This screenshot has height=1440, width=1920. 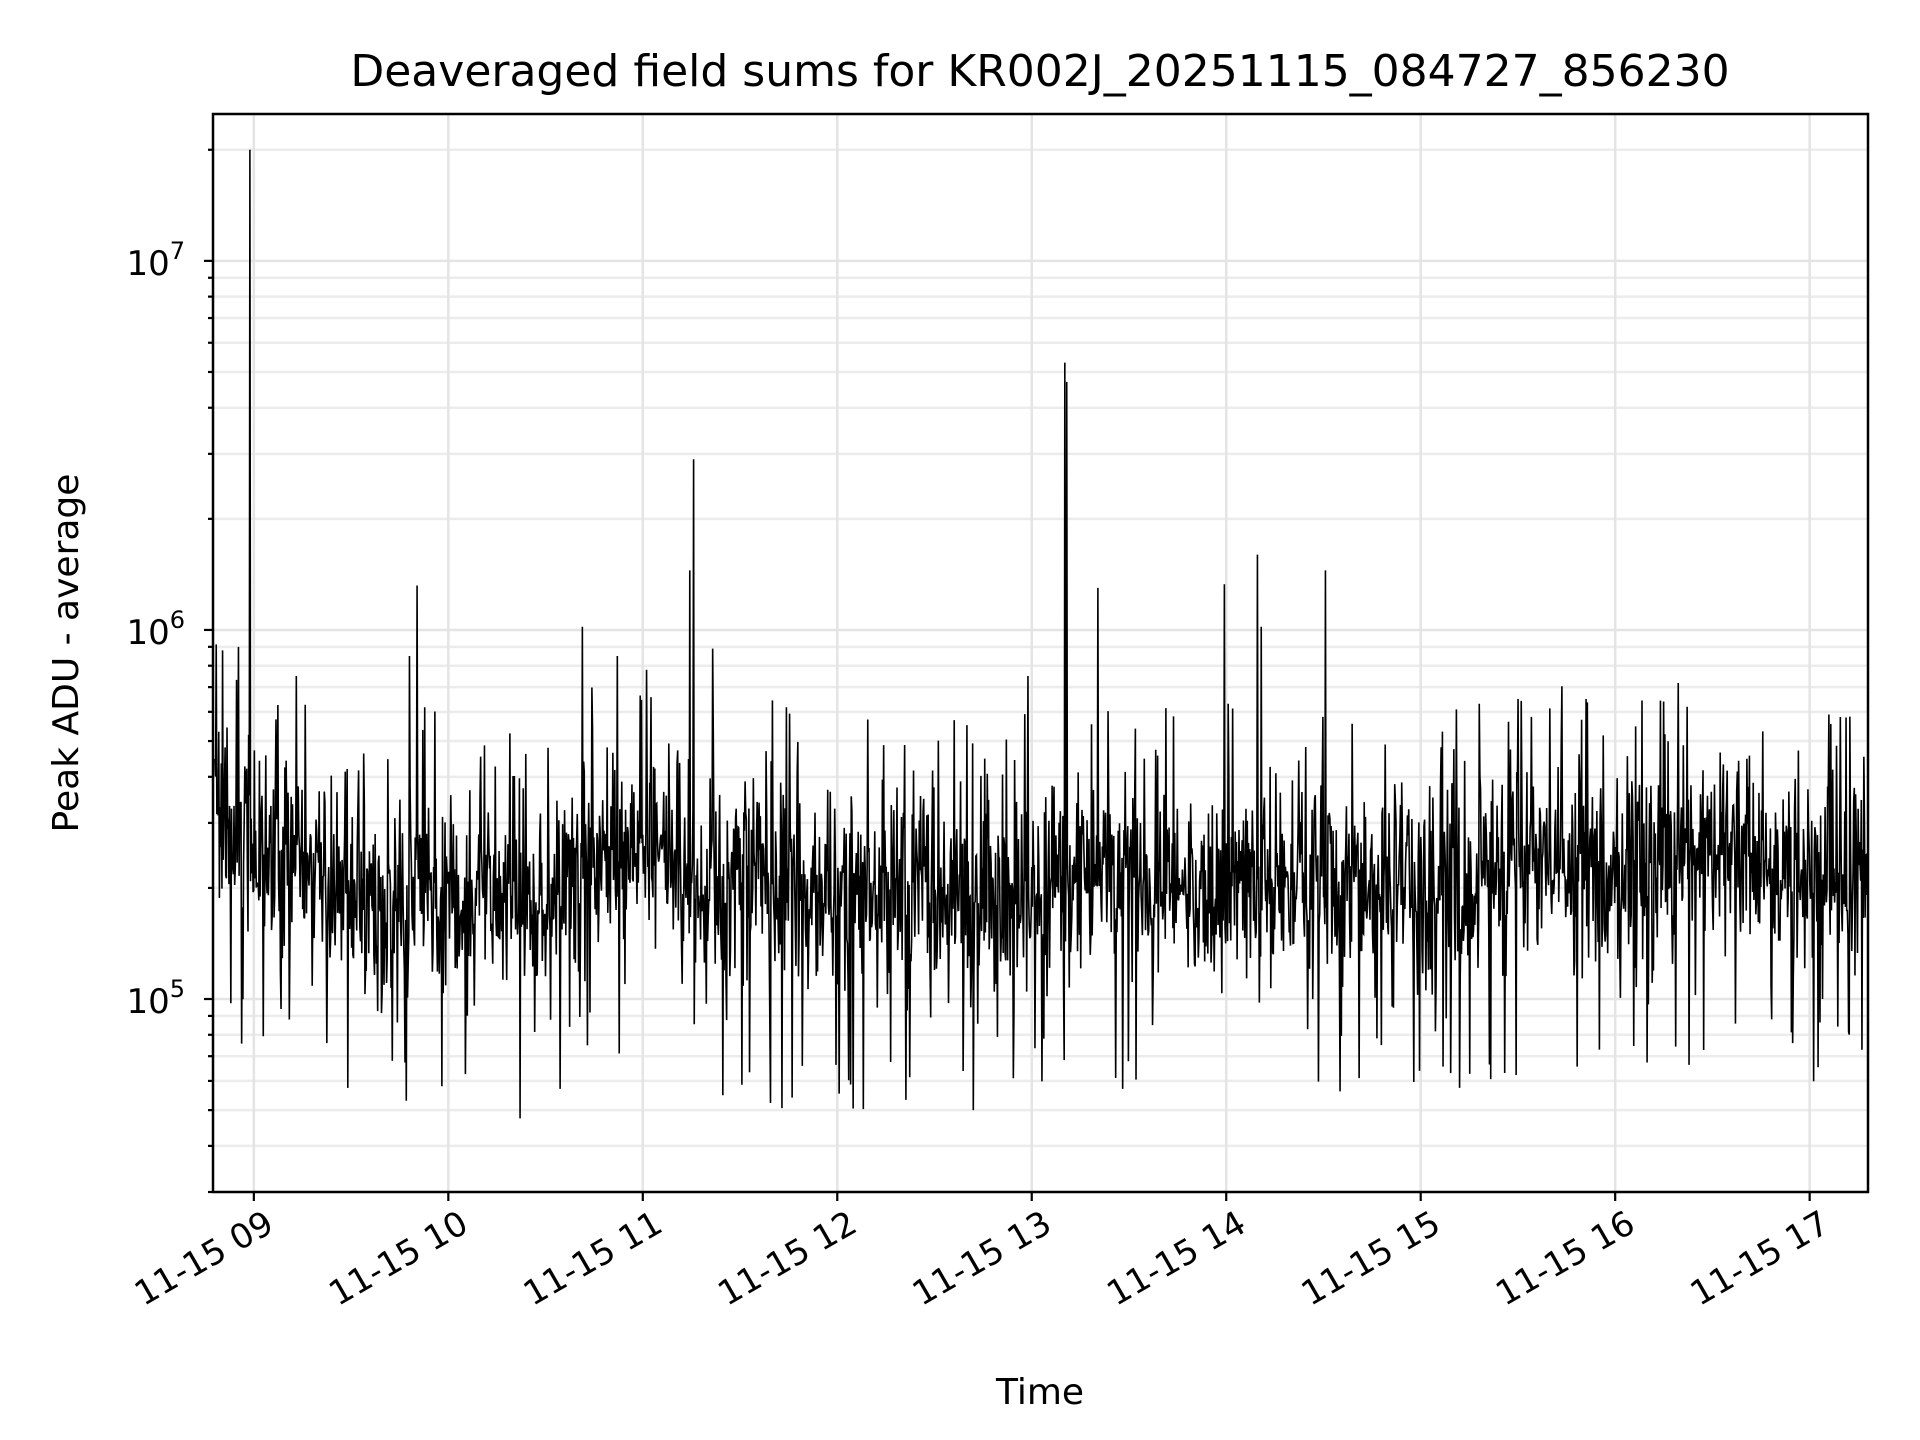 I want to click on y-tick-label: 10⁶, so click(x=155, y=629).